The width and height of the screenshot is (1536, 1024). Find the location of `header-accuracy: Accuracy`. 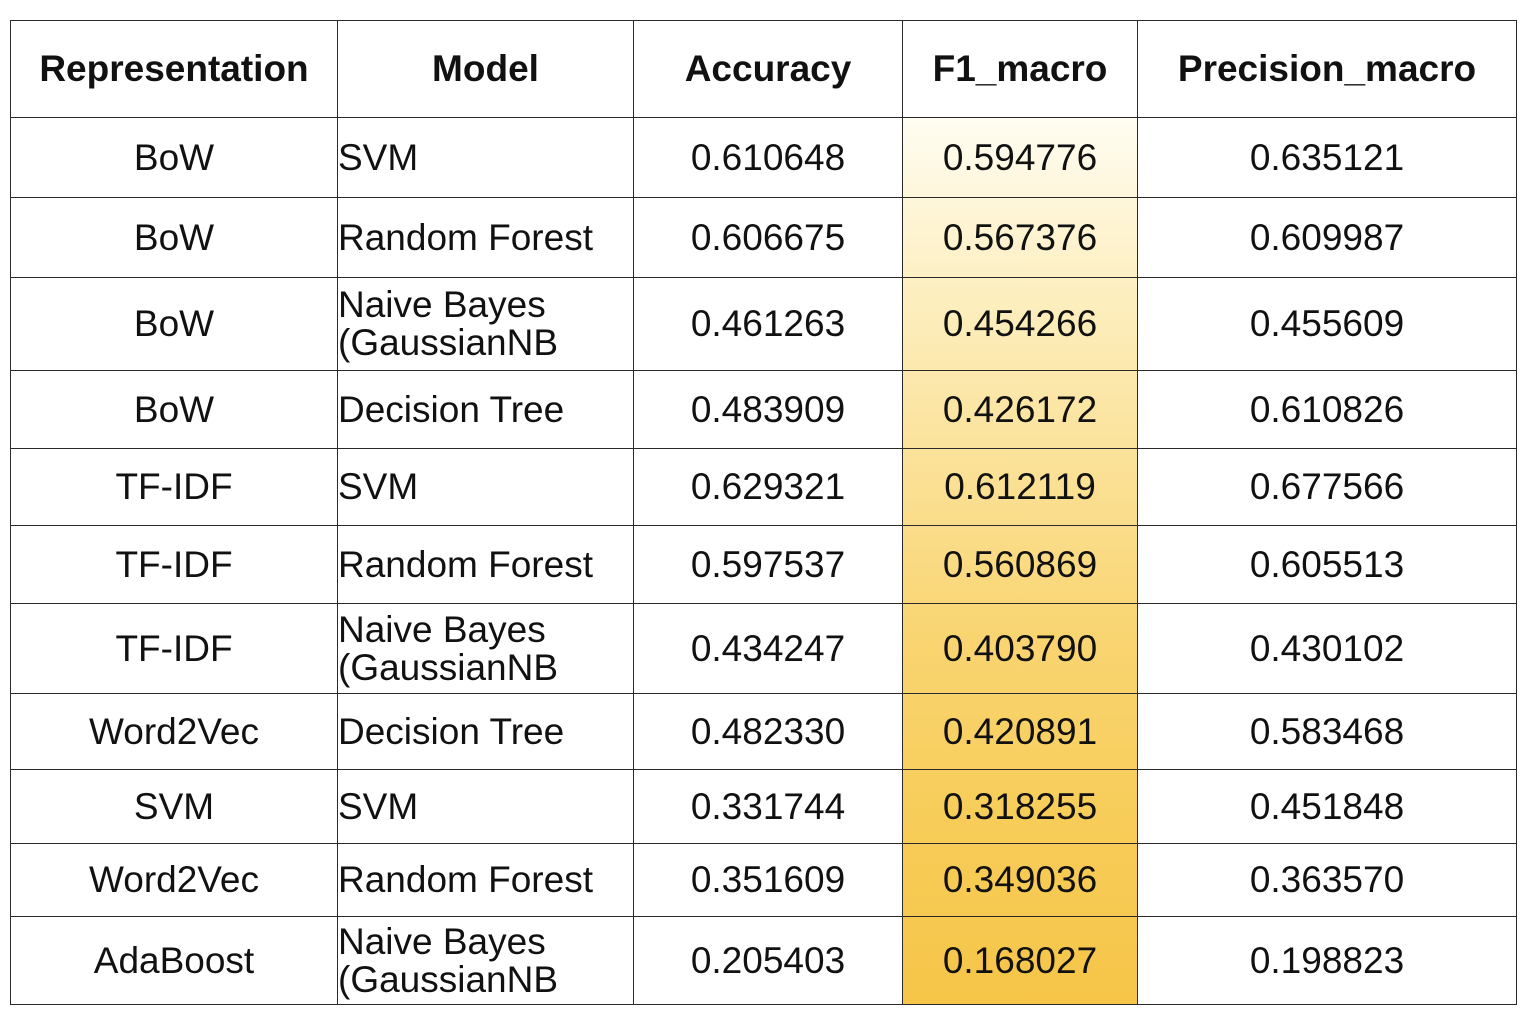

header-accuracy: Accuracy is located at coordinates (768, 69).